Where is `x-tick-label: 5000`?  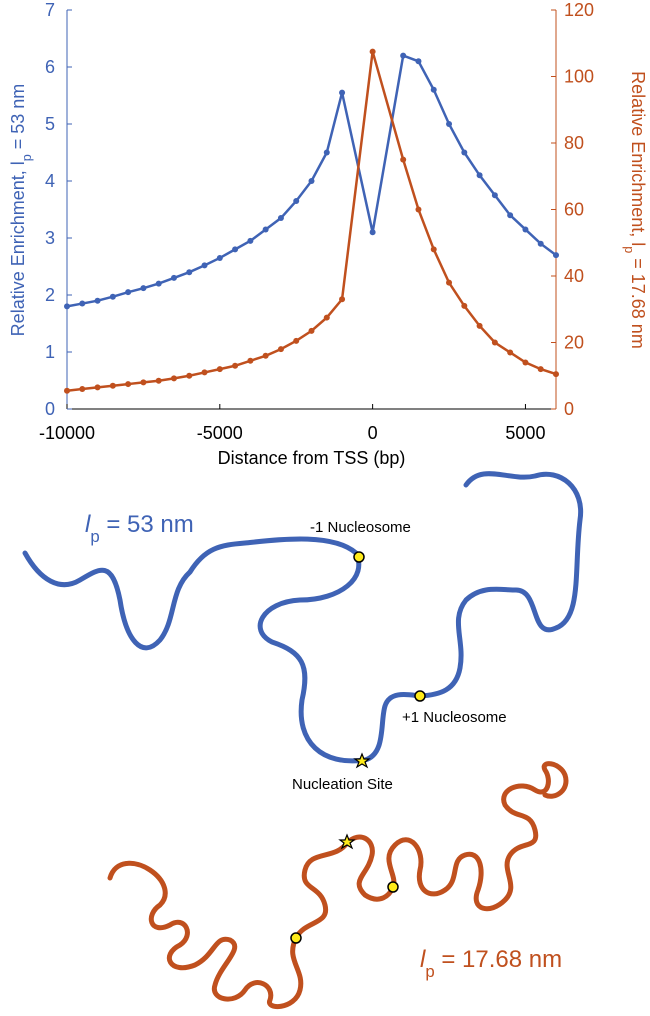
x-tick-label: 5000 is located at coordinates (525, 433).